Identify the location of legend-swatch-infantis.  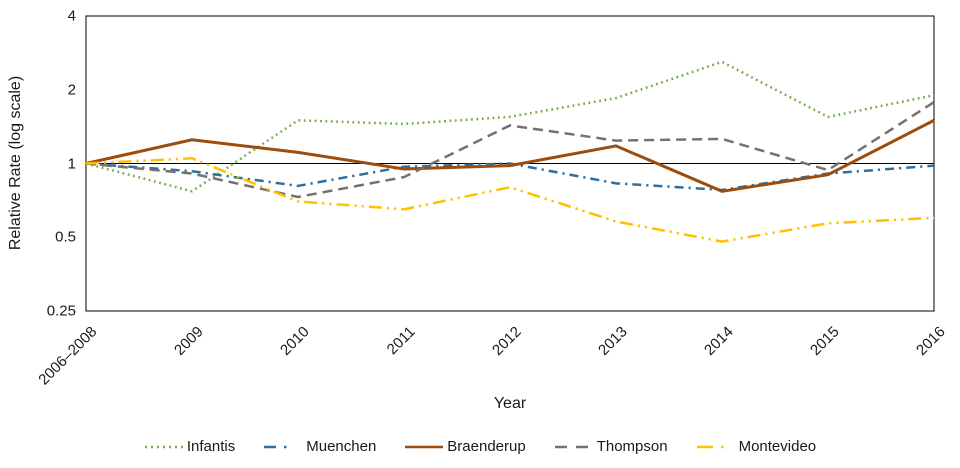
(163, 446).